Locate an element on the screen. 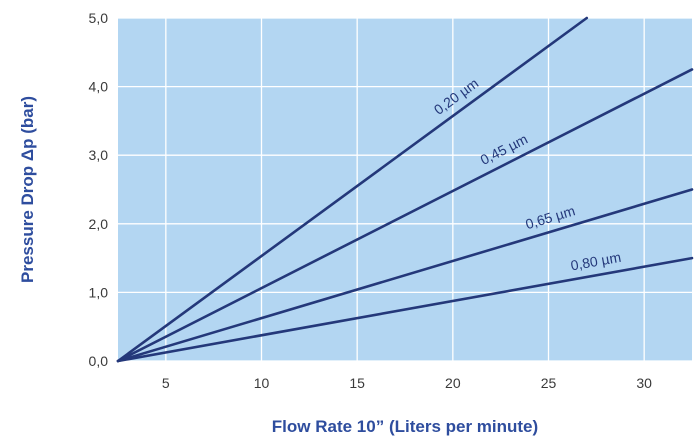 Image resolution: width=698 pixels, height=443 pixels. y-axis-title: Pressure Drop Δp (bar) is located at coordinates (27, 189).